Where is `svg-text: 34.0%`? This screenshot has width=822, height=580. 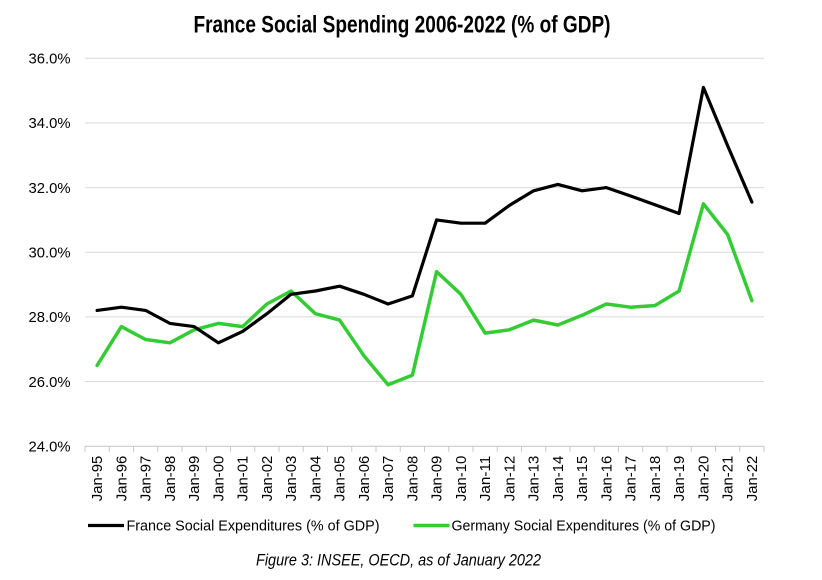 svg-text: 34.0% is located at coordinates (50, 123).